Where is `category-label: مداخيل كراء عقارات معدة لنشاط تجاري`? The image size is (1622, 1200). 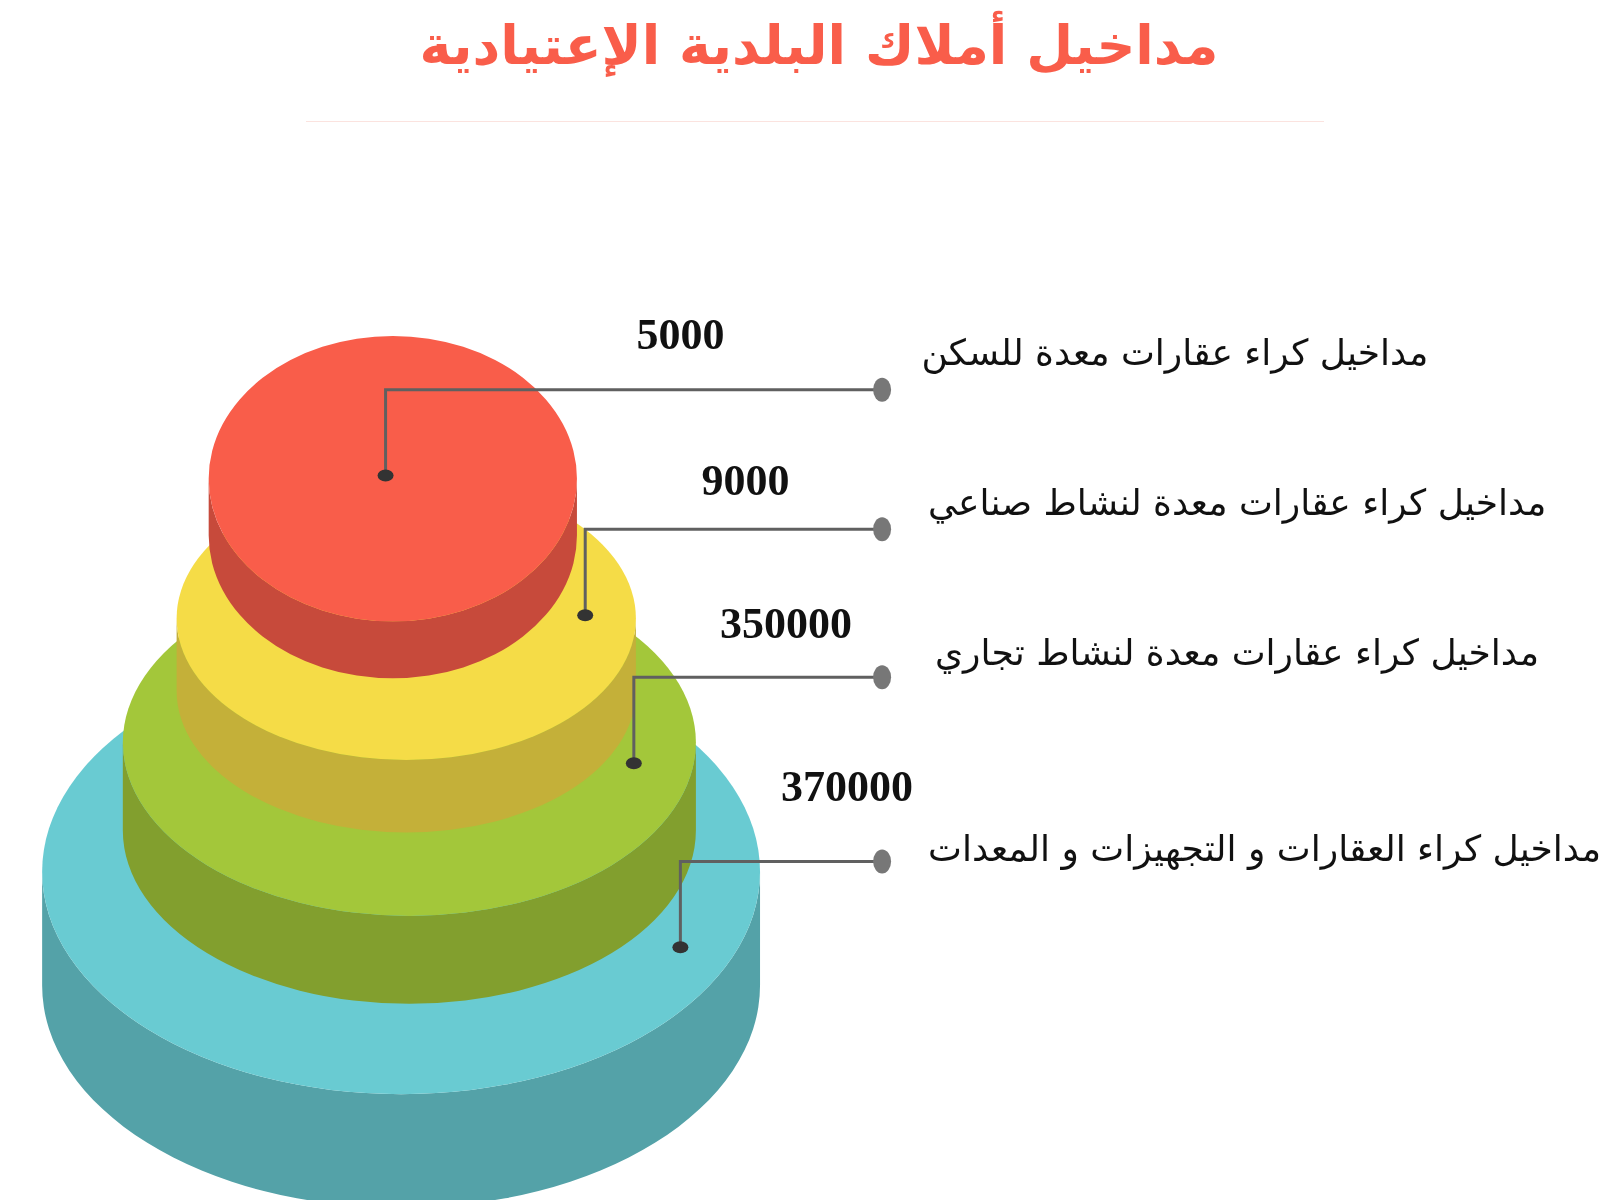
category-label: مداخيل كراء عقارات معدة لنشاط تجاري is located at coordinates (1236, 652).